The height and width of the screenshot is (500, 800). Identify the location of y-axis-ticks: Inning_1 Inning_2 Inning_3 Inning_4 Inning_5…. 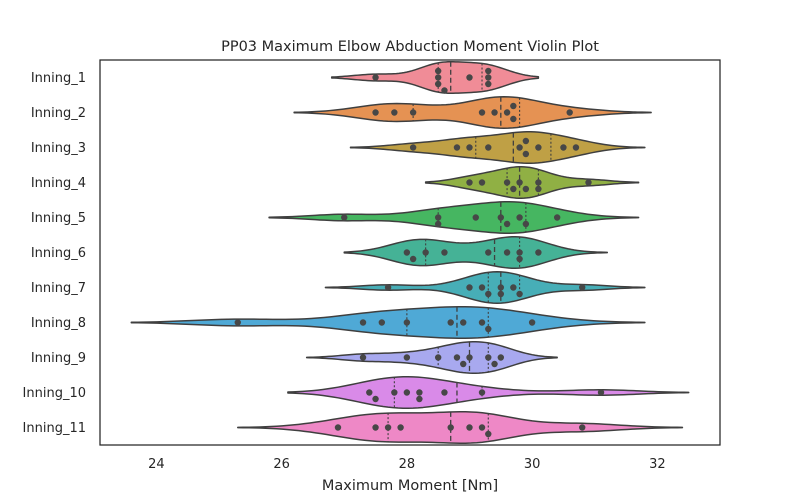
(54, 253).